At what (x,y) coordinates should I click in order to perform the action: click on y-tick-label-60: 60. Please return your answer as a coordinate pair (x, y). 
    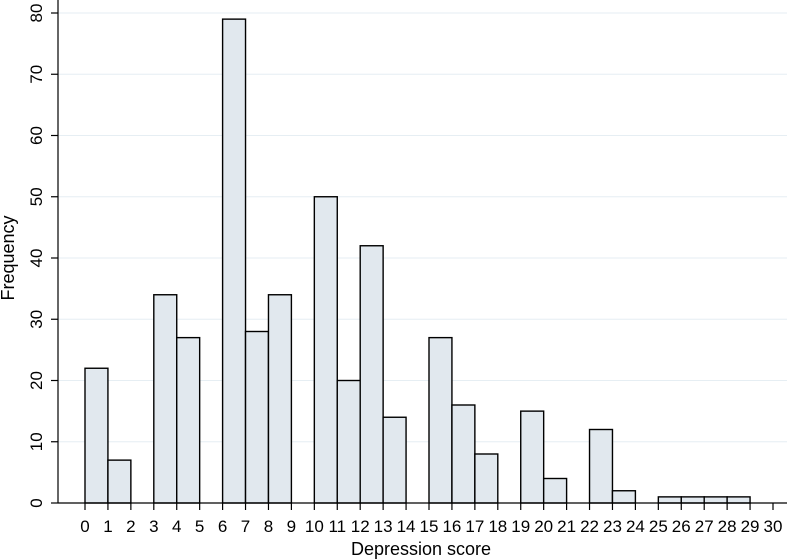
    Looking at the image, I should click on (36, 135).